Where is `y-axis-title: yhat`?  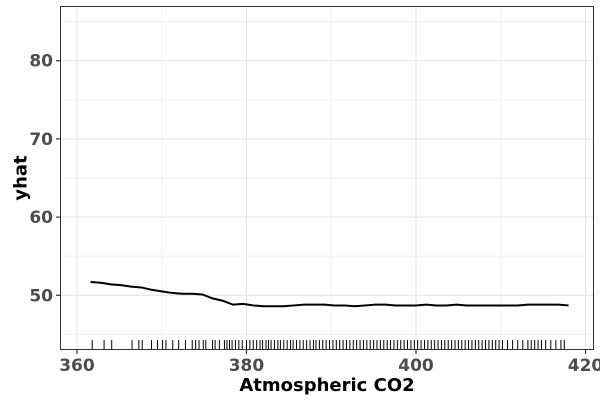
y-axis-title: yhat is located at coordinates (20, 178).